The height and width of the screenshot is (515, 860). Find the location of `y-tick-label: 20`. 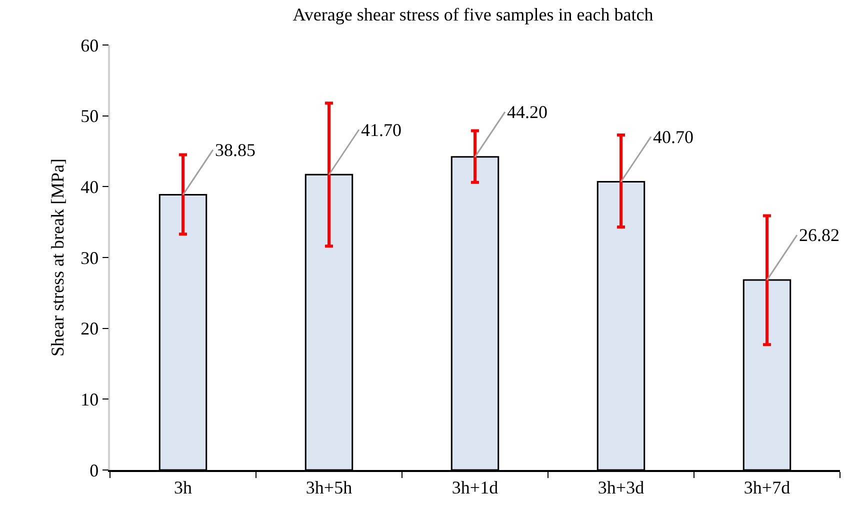

y-tick-label: 20 is located at coordinates (89, 328).